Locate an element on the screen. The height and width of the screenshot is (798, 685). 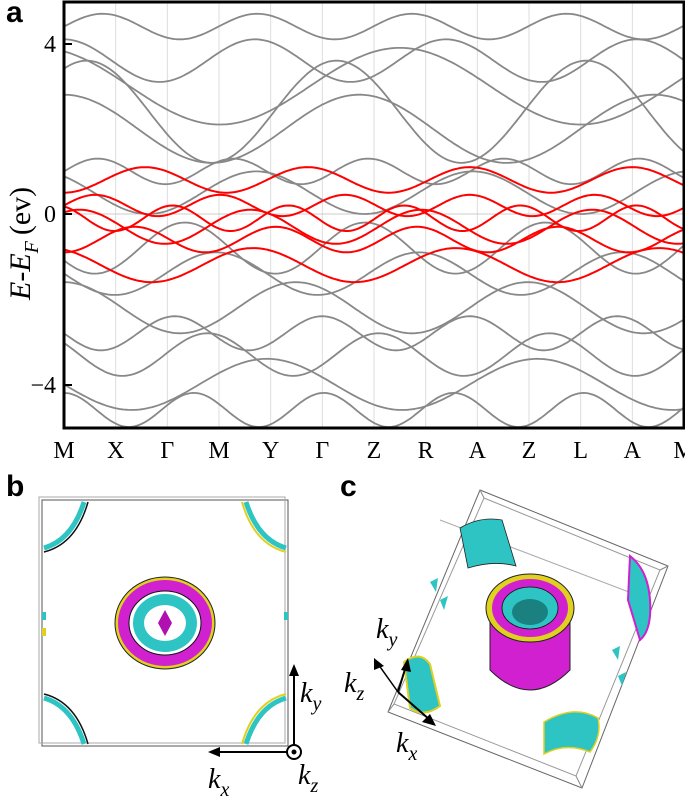
corner-pocket-bl is located at coordinates (65, 720).